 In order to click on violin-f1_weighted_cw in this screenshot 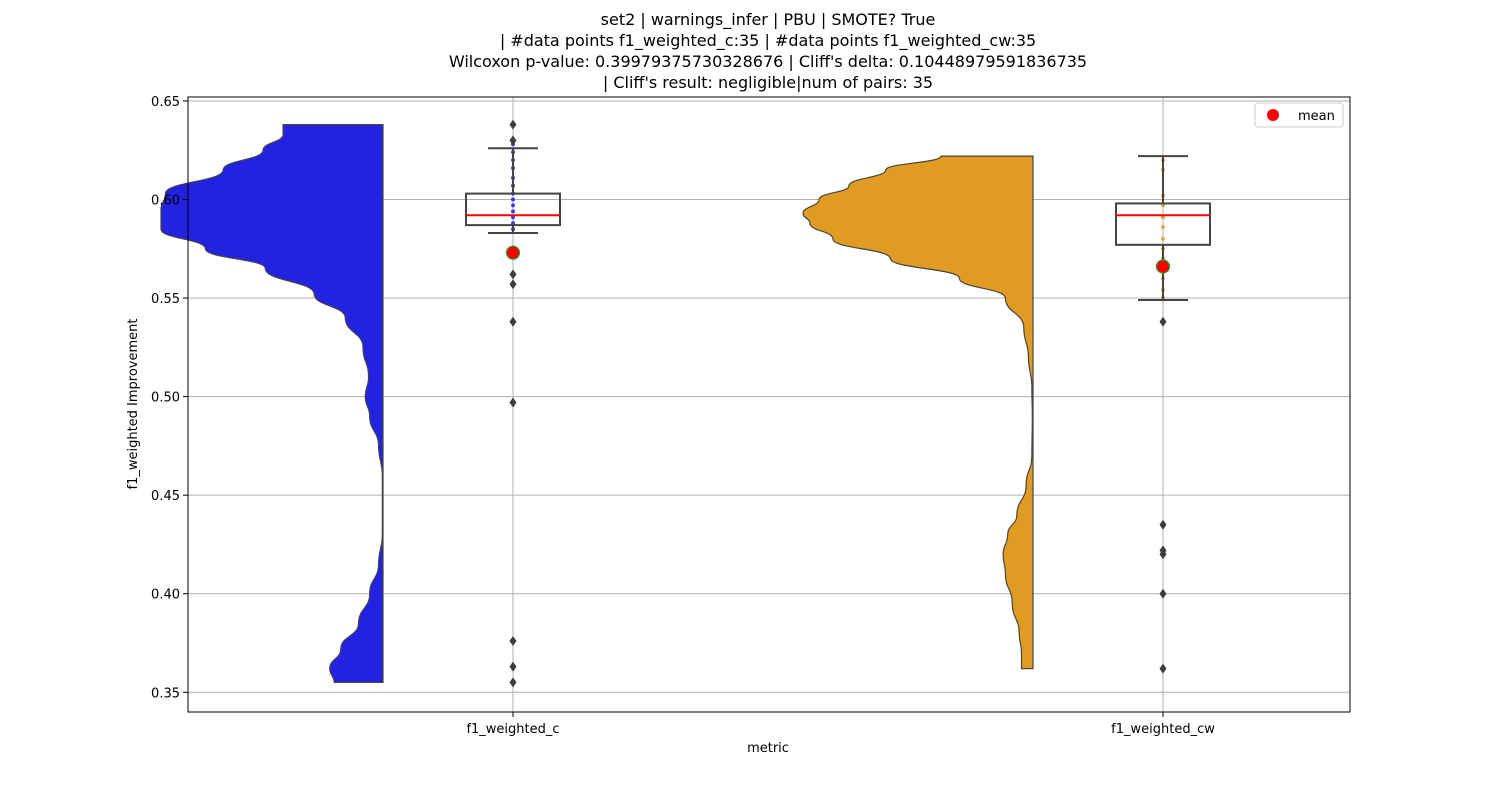, I will do `click(918, 412)`.